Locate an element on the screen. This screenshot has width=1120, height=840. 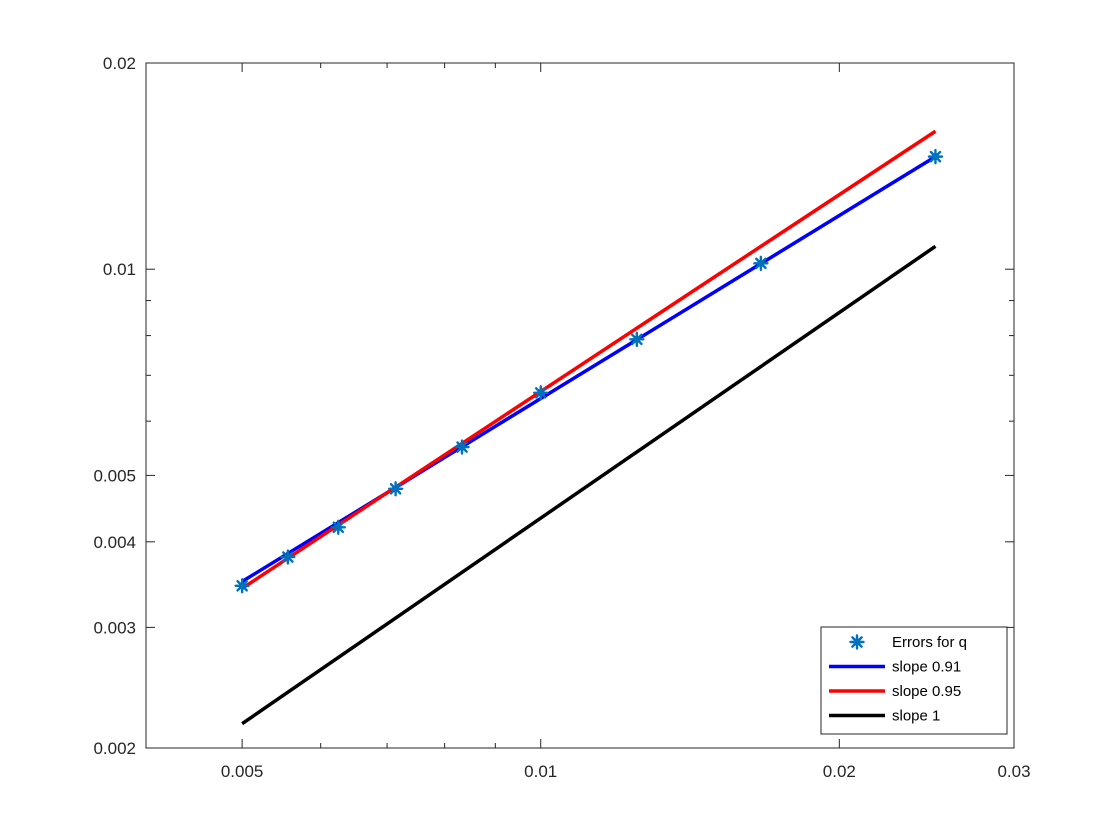
legend-marker-sample is located at coordinates (857, 642).